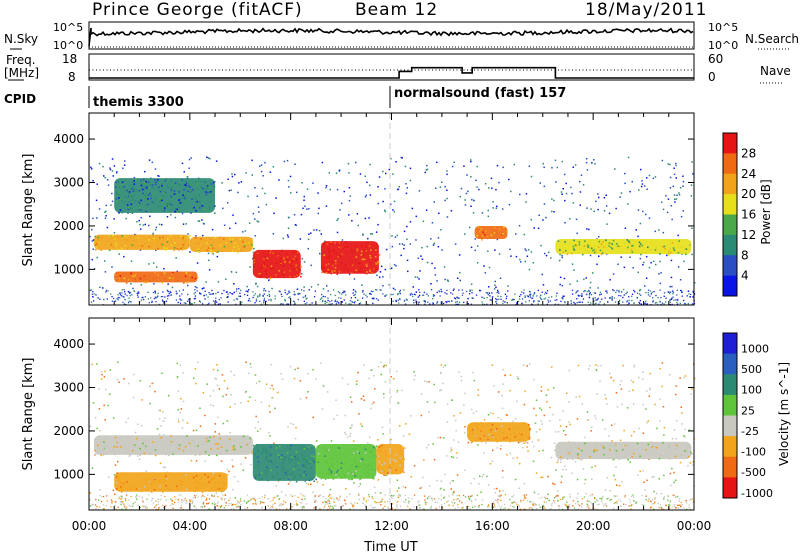 This screenshot has height=554, width=800. Describe the element at coordinates (757, 493) in the screenshot. I see `velocity-colorbar-tick: -1000` at that location.